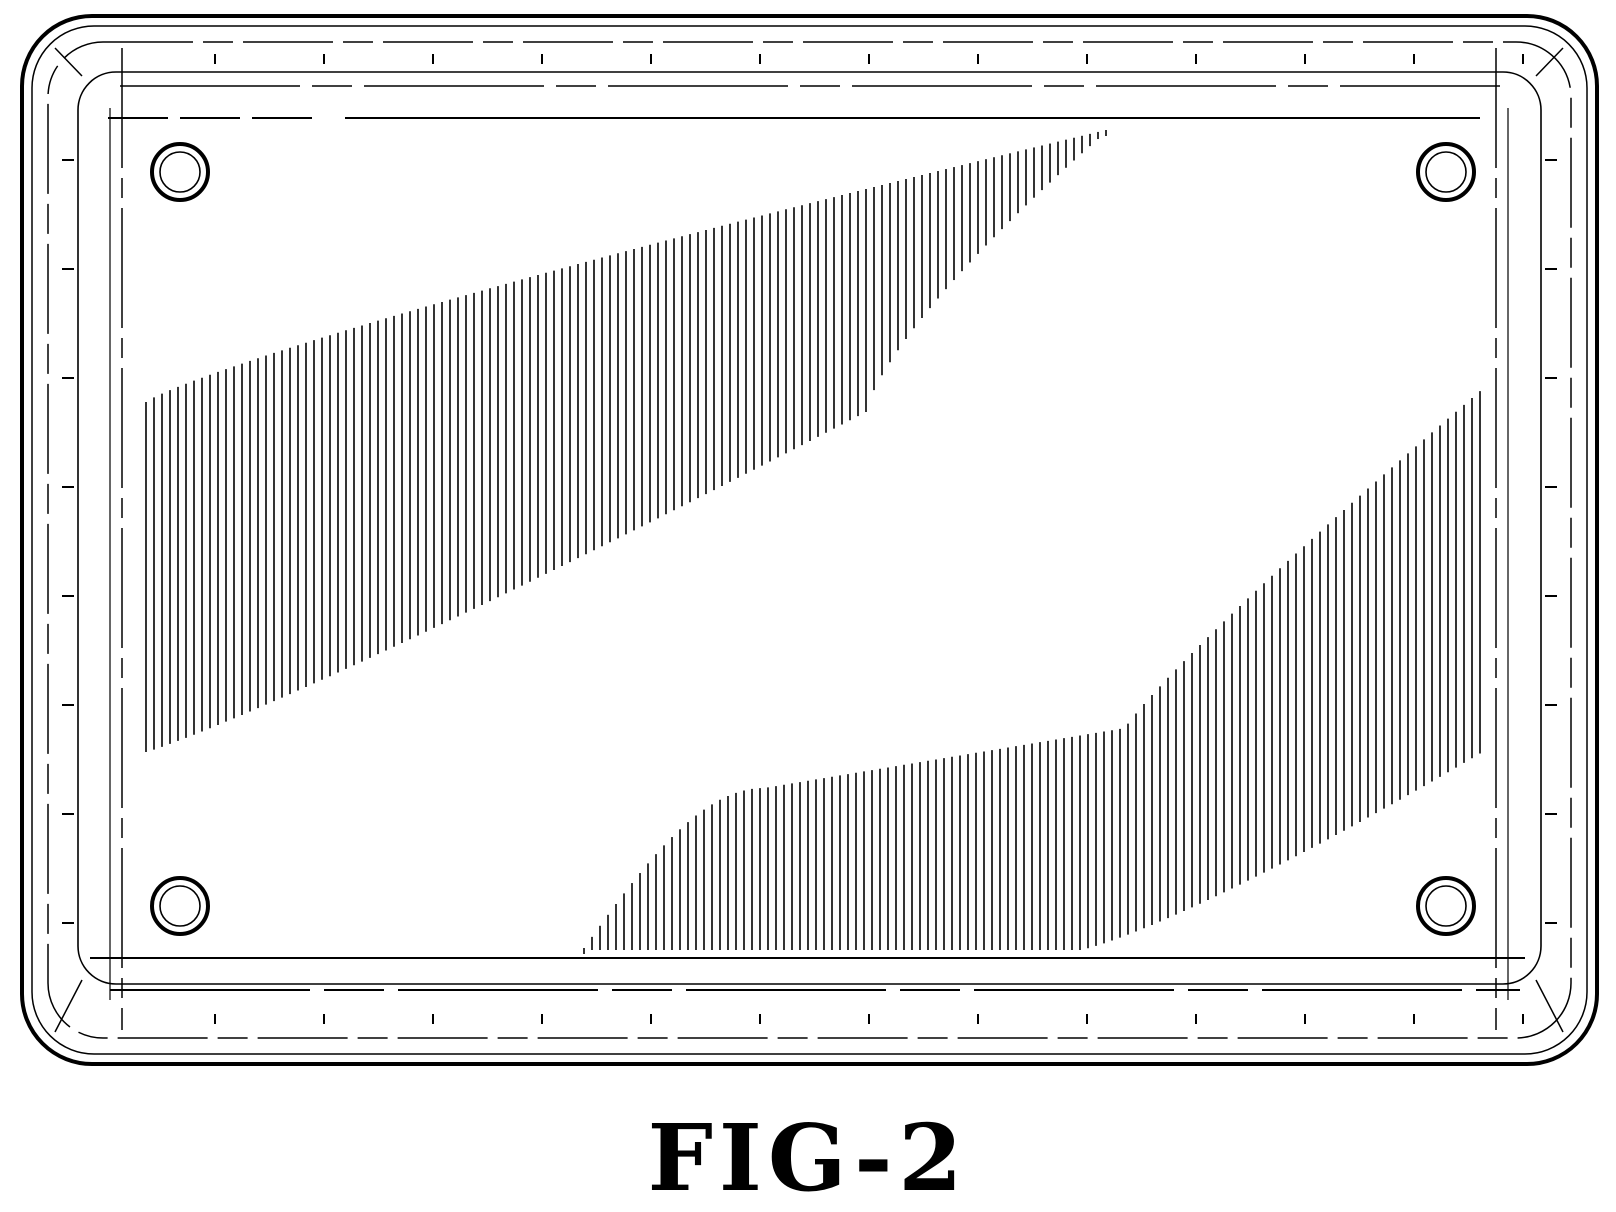 This screenshot has height=1212, width=1616. Describe the element at coordinates (1446, 172) in the screenshot. I see `mounting-hole-top-right` at that location.